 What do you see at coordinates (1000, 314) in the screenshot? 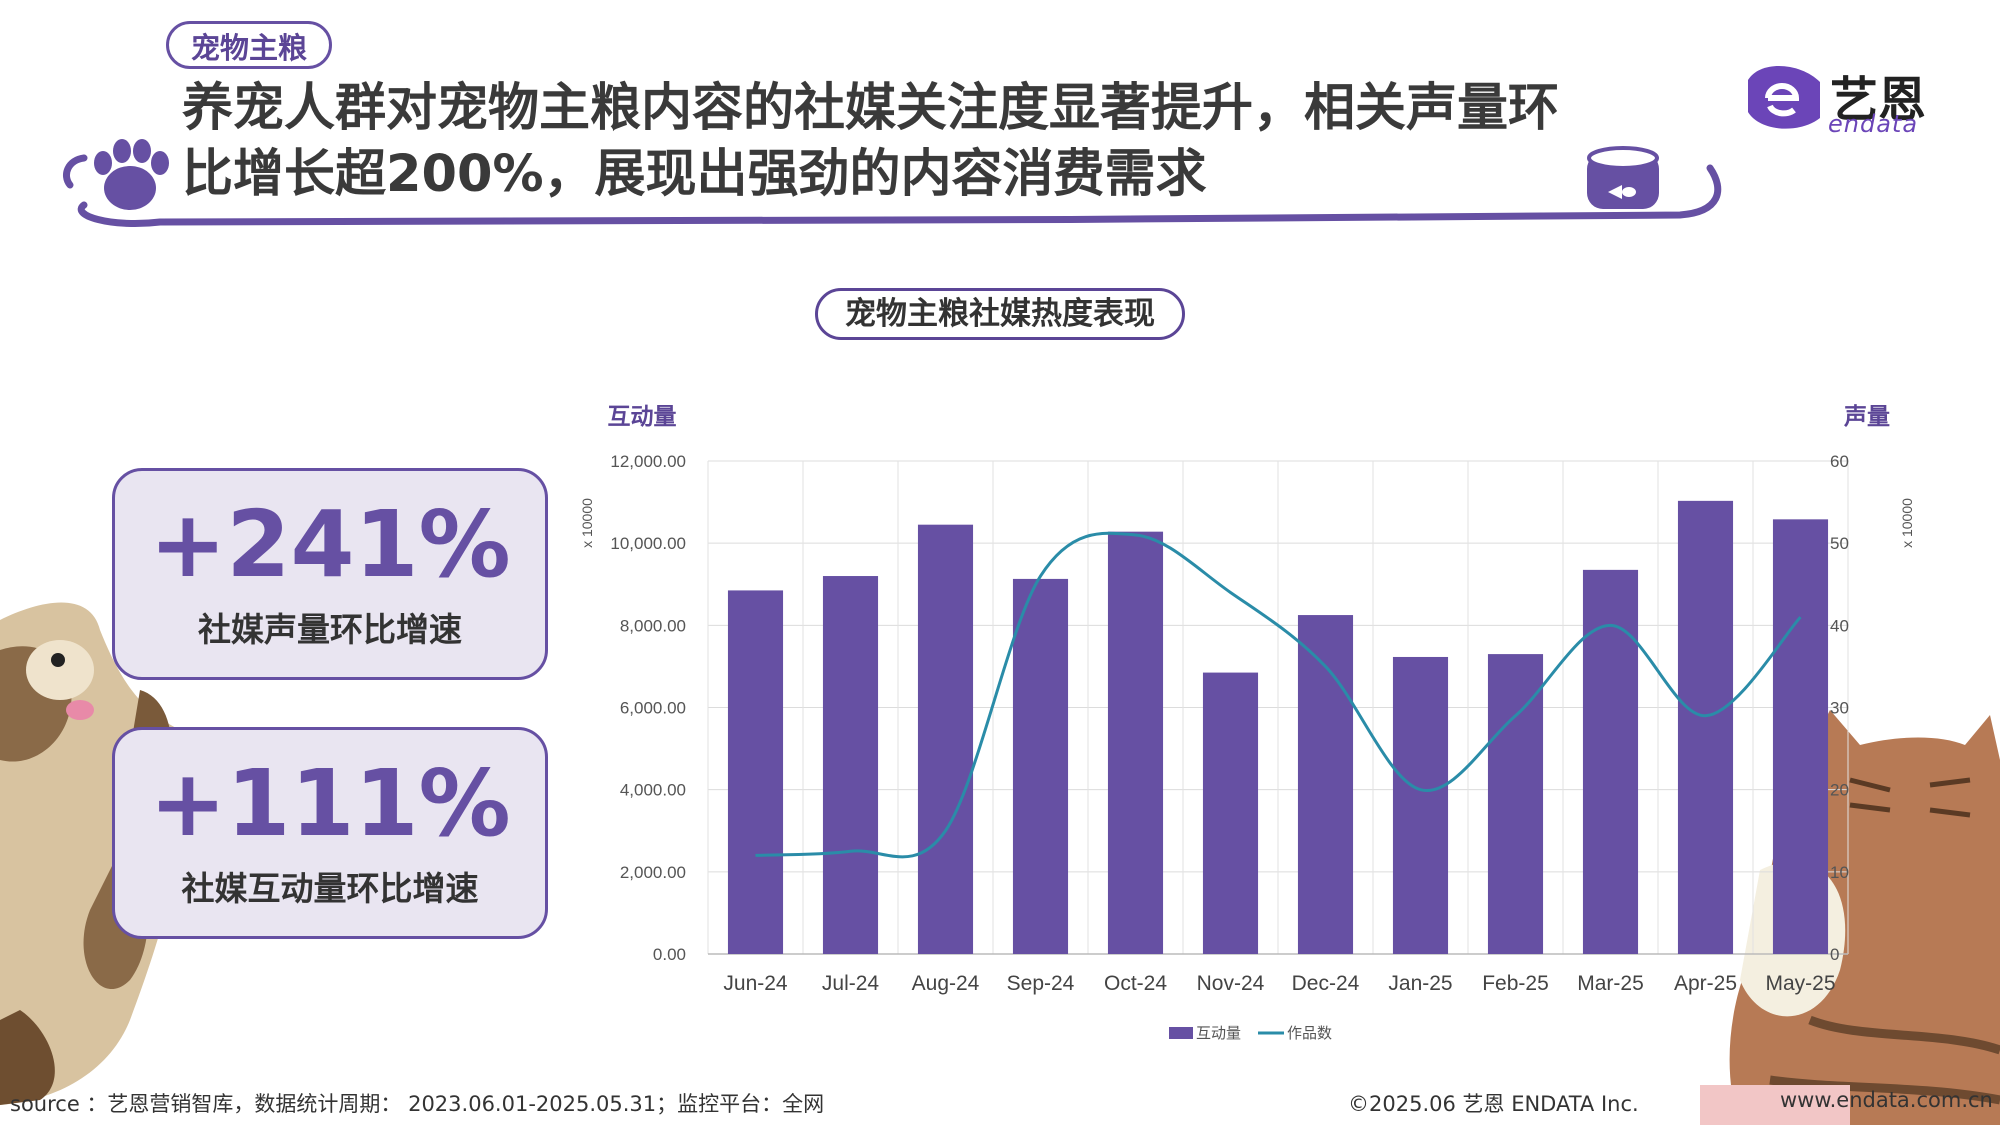
I see `chart-title: 宠物主粮社媒热度表现` at bounding box center [1000, 314].